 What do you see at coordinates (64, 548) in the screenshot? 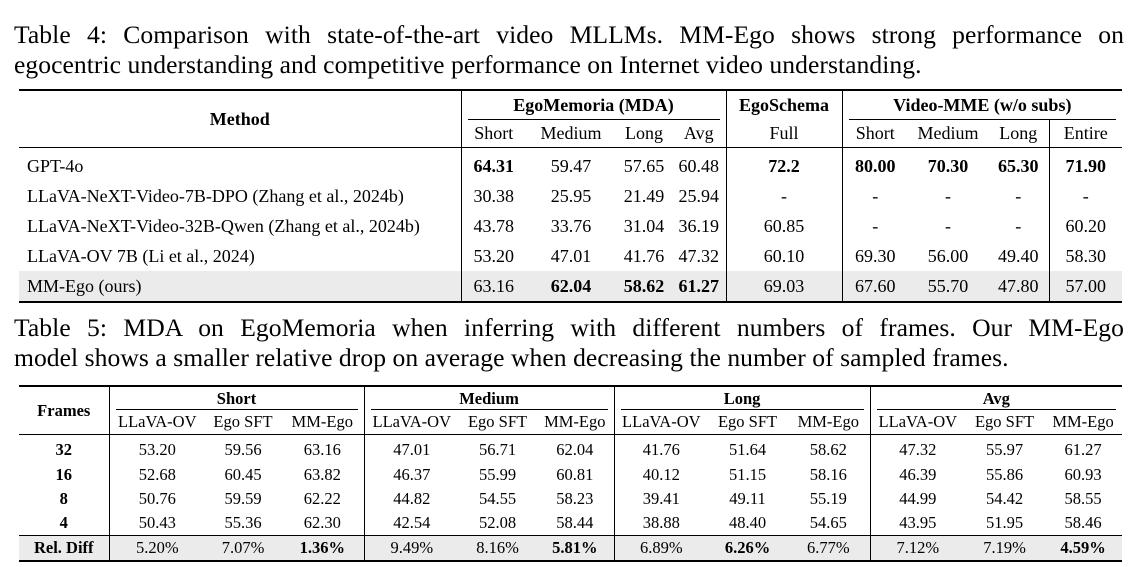
I see `table5-rel-diff-label: Rel. Diff` at bounding box center [64, 548].